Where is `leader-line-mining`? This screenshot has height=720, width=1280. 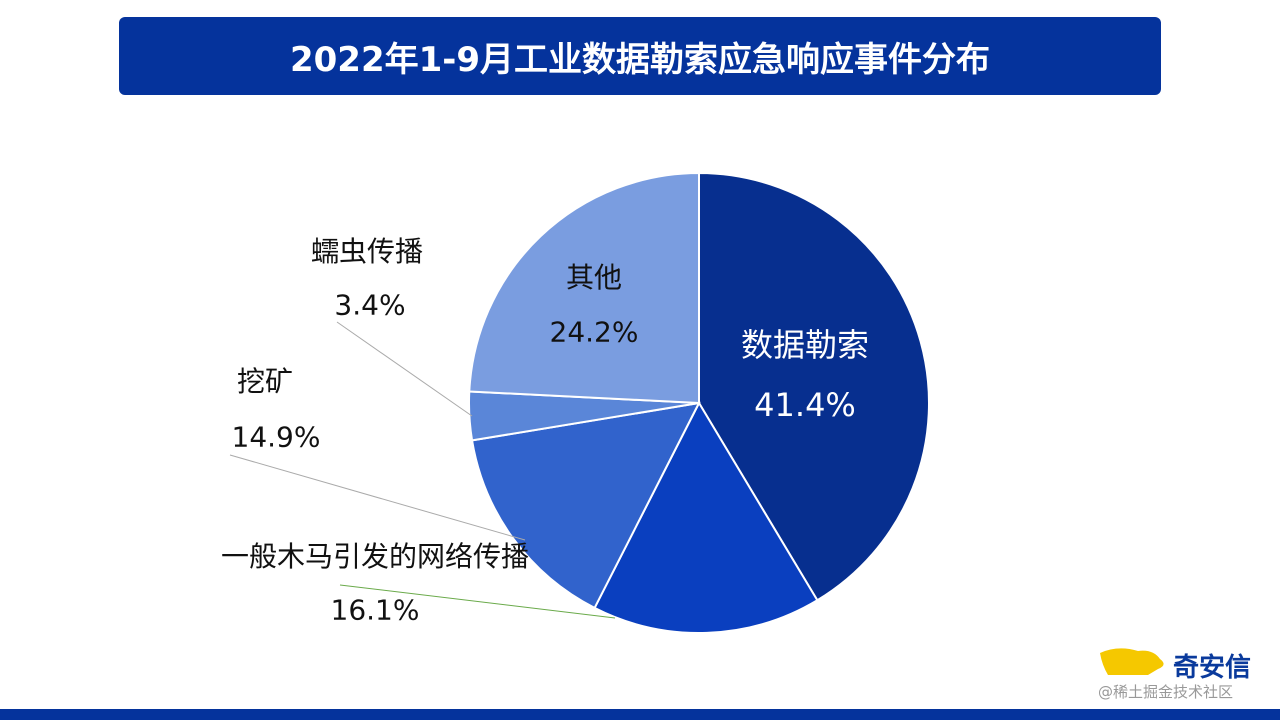 leader-line-mining is located at coordinates (377, 497).